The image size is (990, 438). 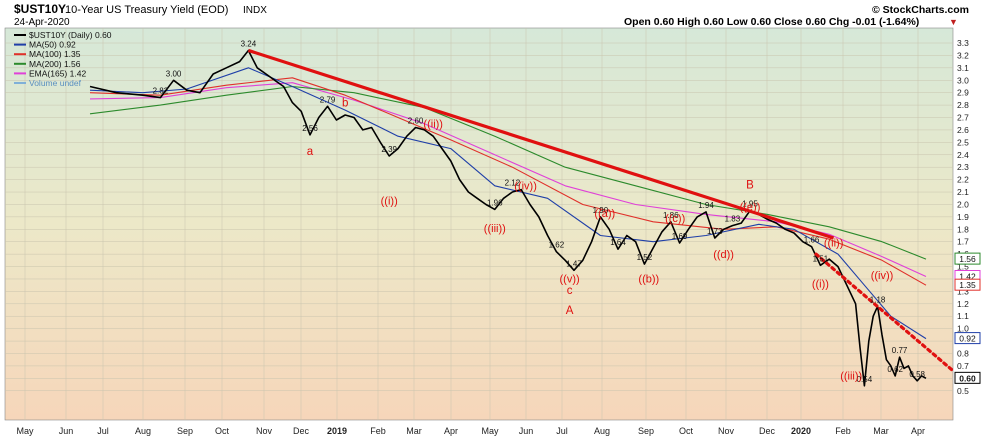 I want to click on y-tick-label: 2.1, so click(x=963, y=192).